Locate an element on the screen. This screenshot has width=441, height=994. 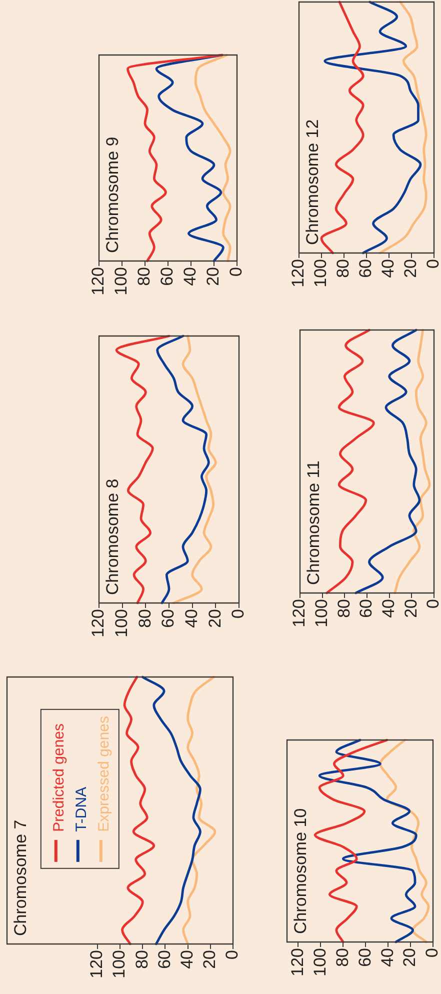
text: Chromosome 12 is located at coordinates (312, 182).